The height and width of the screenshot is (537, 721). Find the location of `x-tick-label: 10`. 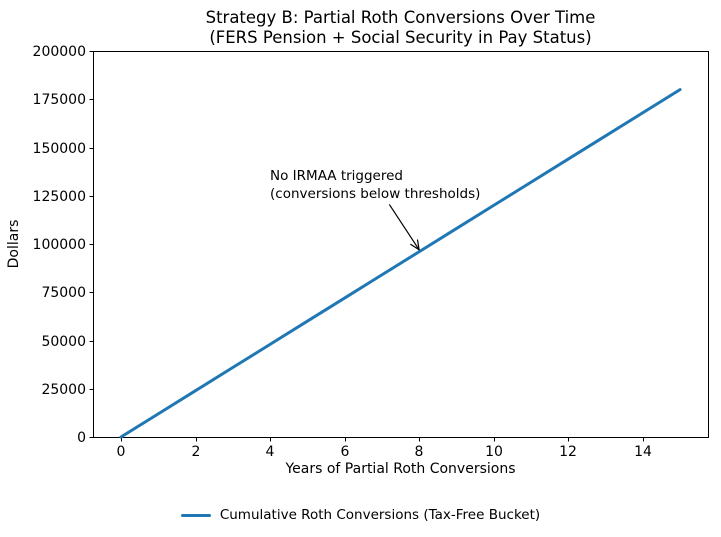

x-tick-label: 10 is located at coordinates (494, 452).